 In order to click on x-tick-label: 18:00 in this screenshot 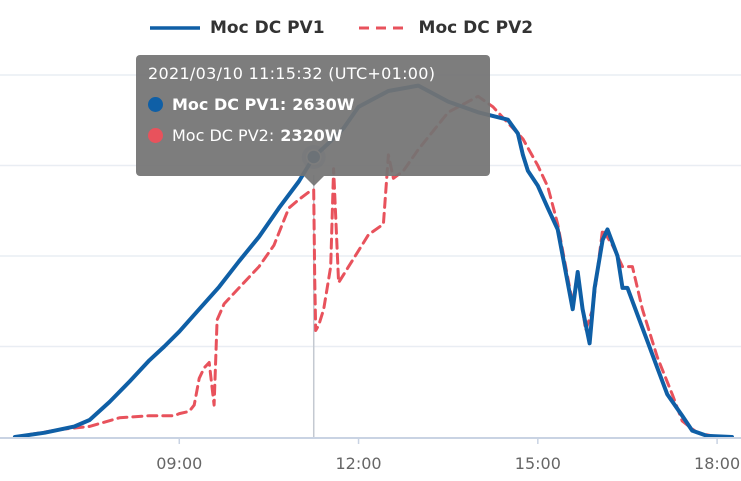, I will do `click(717, 463)`.